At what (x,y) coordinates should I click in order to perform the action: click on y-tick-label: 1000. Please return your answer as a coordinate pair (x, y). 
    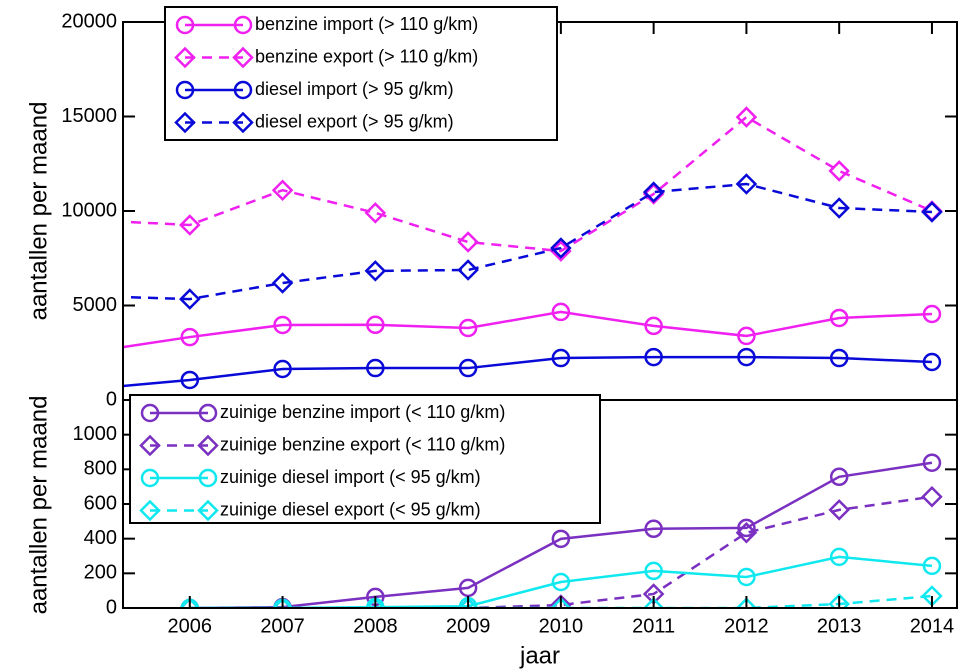
    Looking at the image, I should click on (95, 434).